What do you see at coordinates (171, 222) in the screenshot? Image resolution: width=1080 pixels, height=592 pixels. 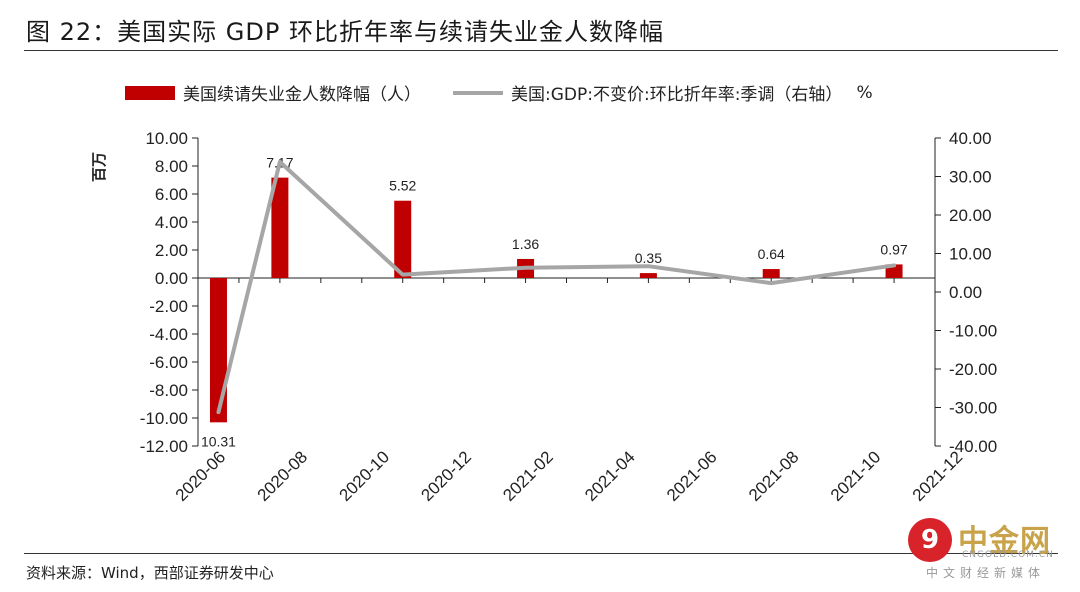 I see `left-tick-label: 4.00` at bounding box center [171, 222].